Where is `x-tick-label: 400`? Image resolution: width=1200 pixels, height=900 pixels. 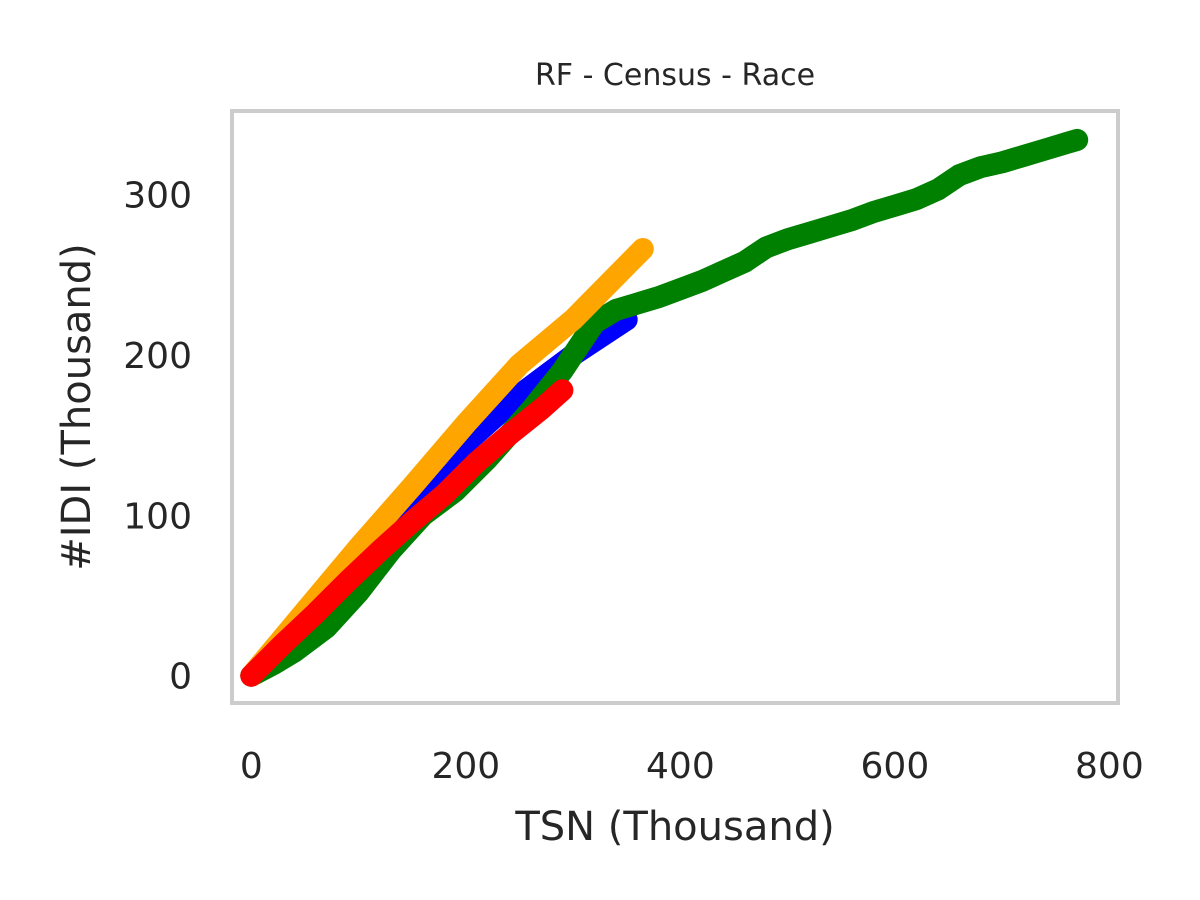
x-tick-label: 400 is located at coordinates (680, 766).